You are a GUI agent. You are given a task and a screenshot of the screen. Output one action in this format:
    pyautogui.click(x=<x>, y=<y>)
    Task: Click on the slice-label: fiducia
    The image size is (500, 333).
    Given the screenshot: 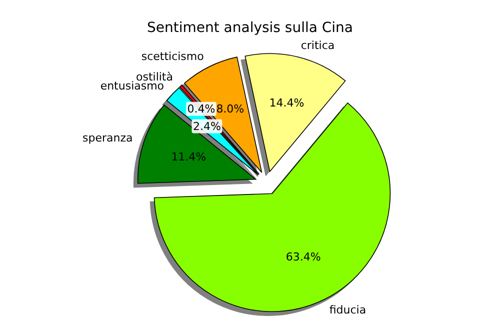 What is the action you would take?
    pyautogui.click(x=347, y=310)
    